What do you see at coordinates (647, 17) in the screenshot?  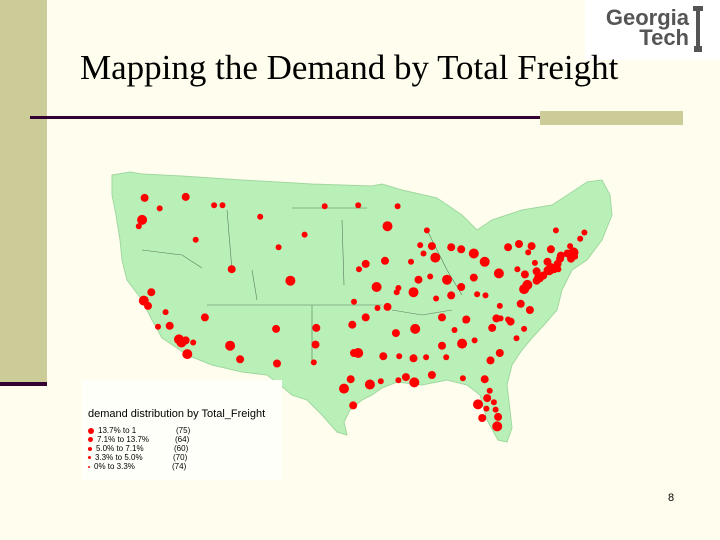 I see `logo-line-1: Georgia` at bounding box center [647, 17].